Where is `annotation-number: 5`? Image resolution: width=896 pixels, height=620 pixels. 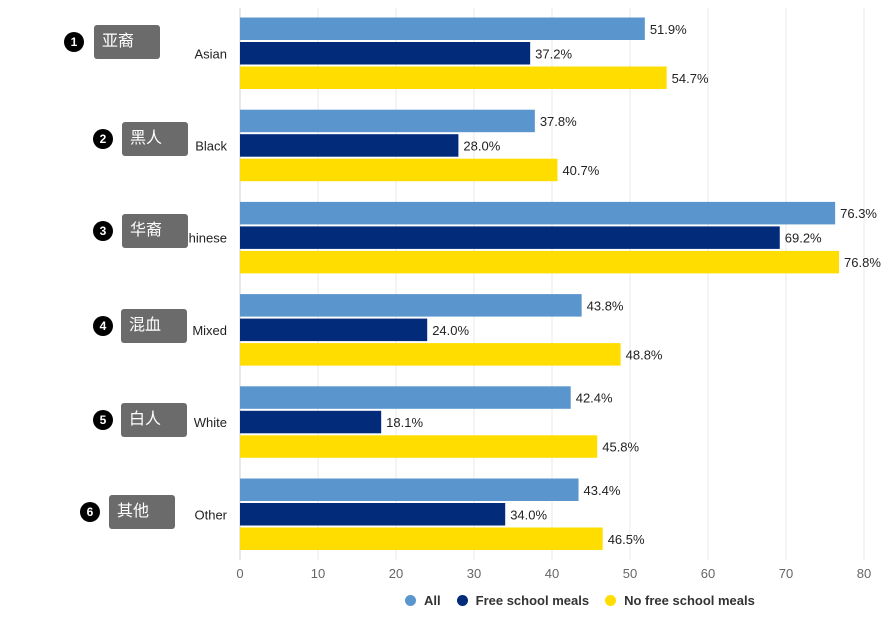 annotation-number: 5 is located at coordinates (103, 420).